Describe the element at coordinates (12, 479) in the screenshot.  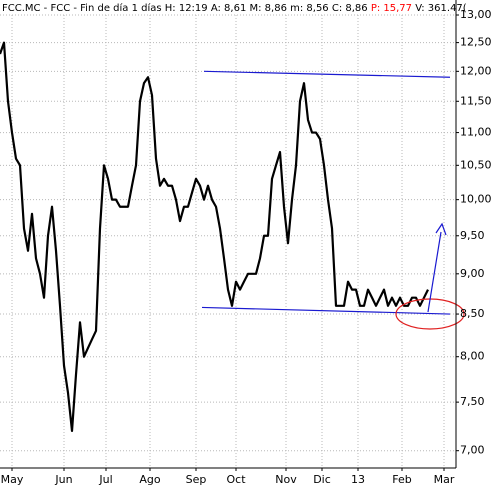
I see `x-tick-label: May` at that location.